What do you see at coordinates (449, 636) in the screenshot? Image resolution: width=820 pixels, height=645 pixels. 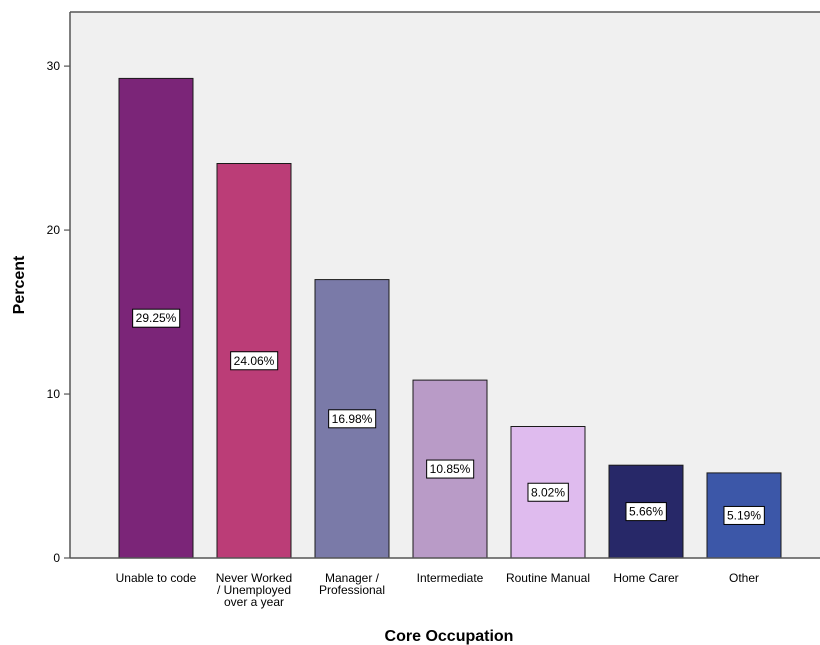 I see `x-axis-title: Core Occupation` at bounding box center [449, 636].